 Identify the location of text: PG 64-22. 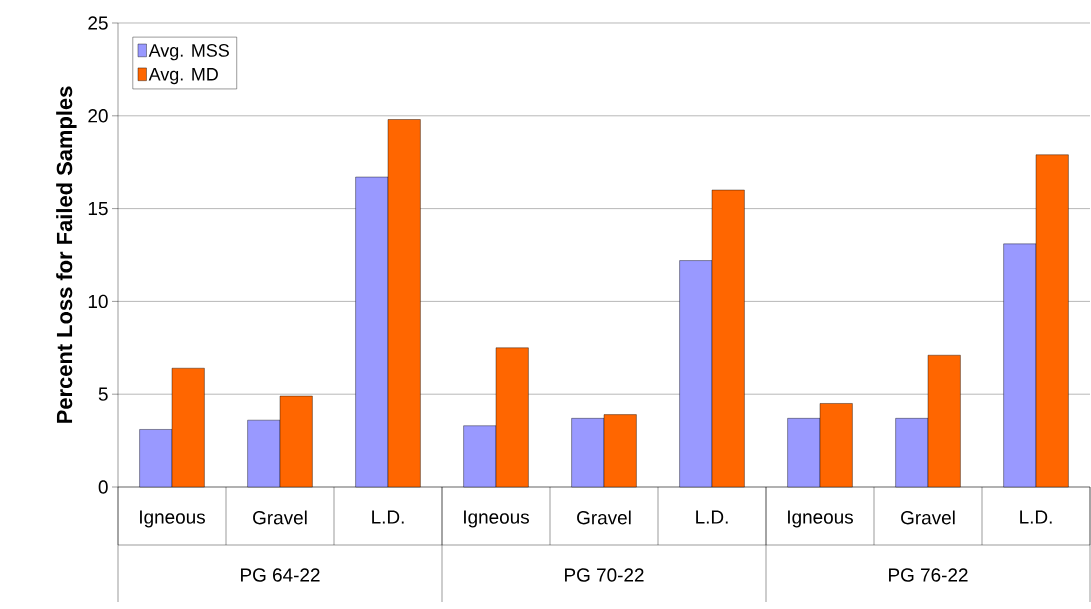
(280, 575).